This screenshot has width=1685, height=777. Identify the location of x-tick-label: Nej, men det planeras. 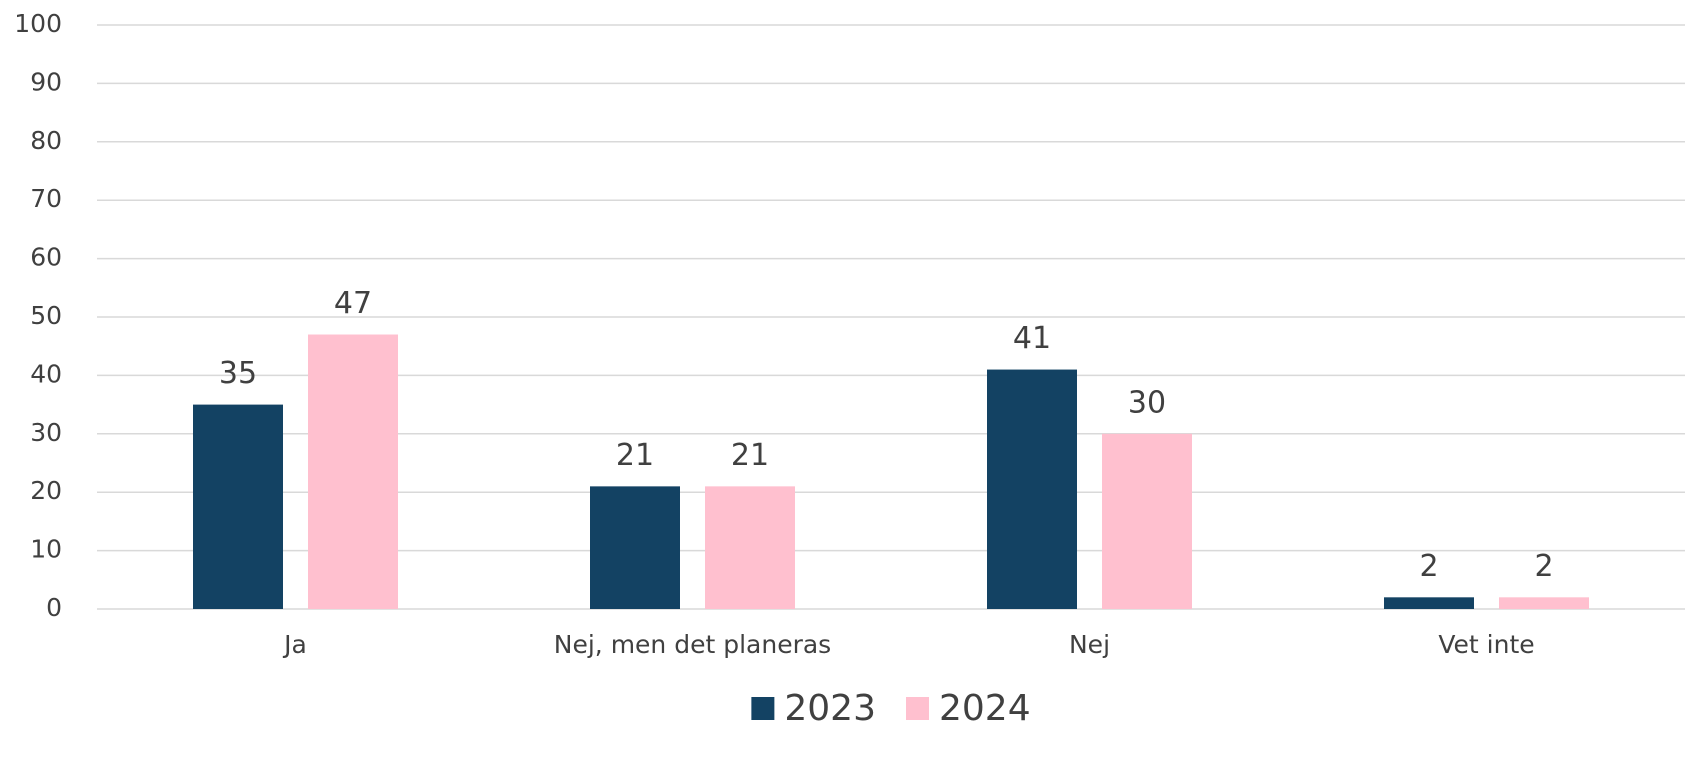
(692, 644).